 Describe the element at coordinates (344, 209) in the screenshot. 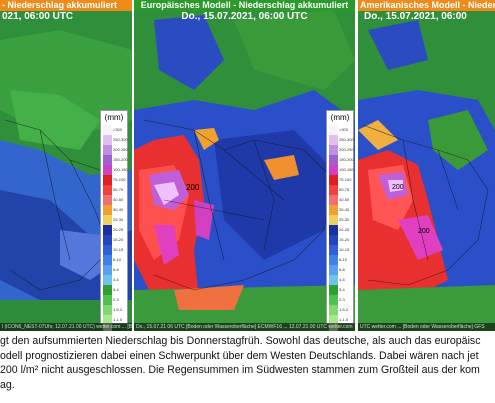

I see `legend-label: 30-40` at that location.